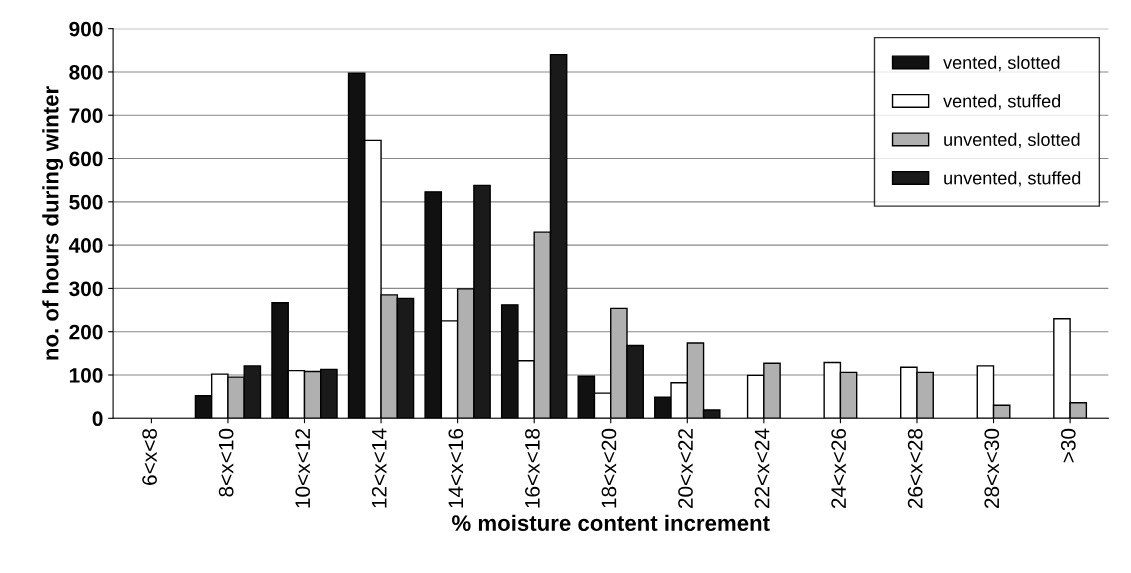 Image resolution: width=1131 pixels, height=573 pixels. What do you see at coordinates (86, 29) in the screenshot?
I see `y-tick-label: 900` at bounding box center [86, 29].